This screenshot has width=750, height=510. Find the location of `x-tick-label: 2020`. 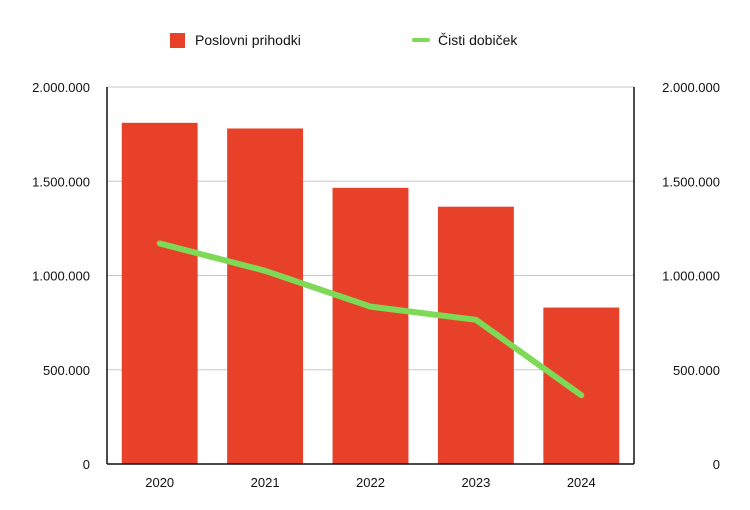

x-tick-label: 2020 is located at coordinates (159, 482).